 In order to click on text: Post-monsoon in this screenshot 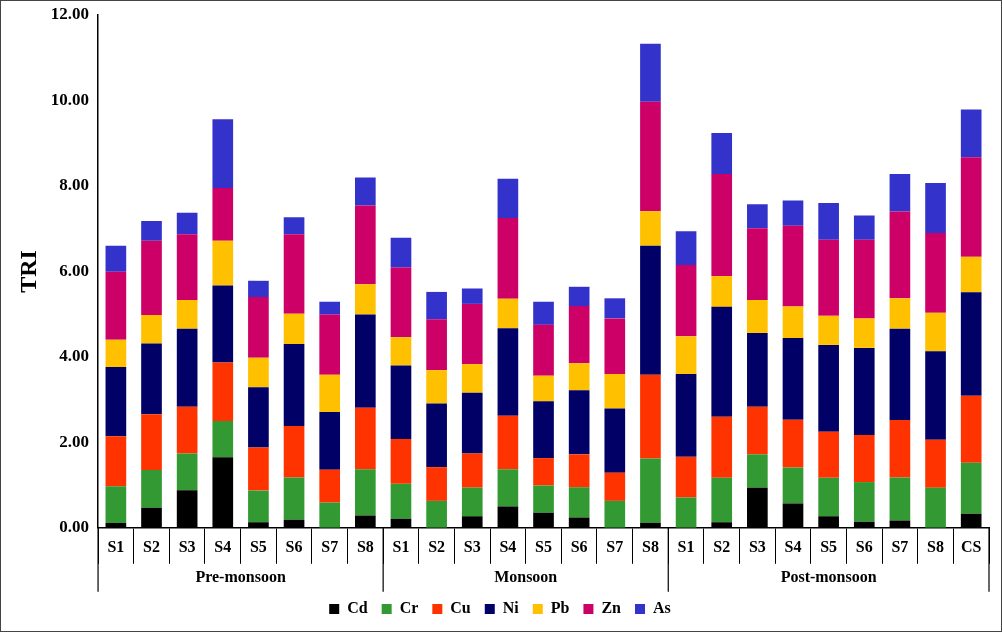, I will do `click(828, 576)`.